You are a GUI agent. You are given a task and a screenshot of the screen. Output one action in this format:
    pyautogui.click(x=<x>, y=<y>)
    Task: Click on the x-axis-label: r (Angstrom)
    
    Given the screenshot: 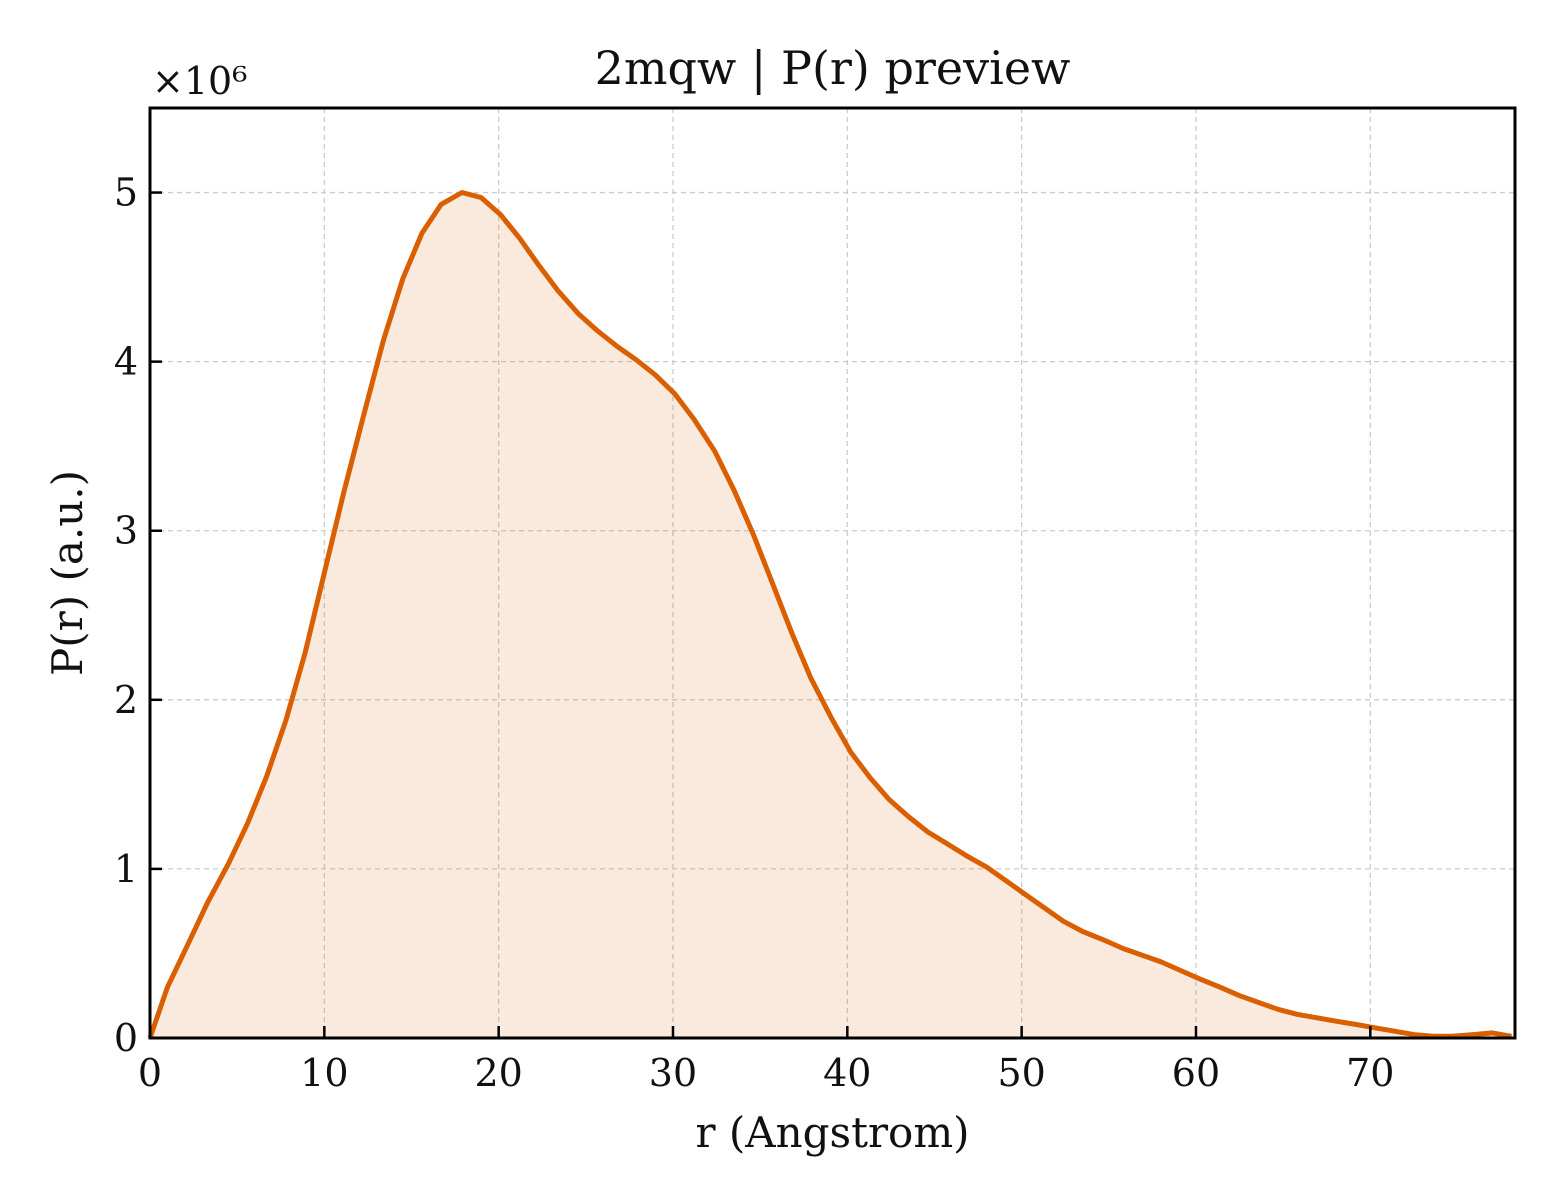 What is the action you would take?
    pyautogui.click(x=832, y=1132)
    